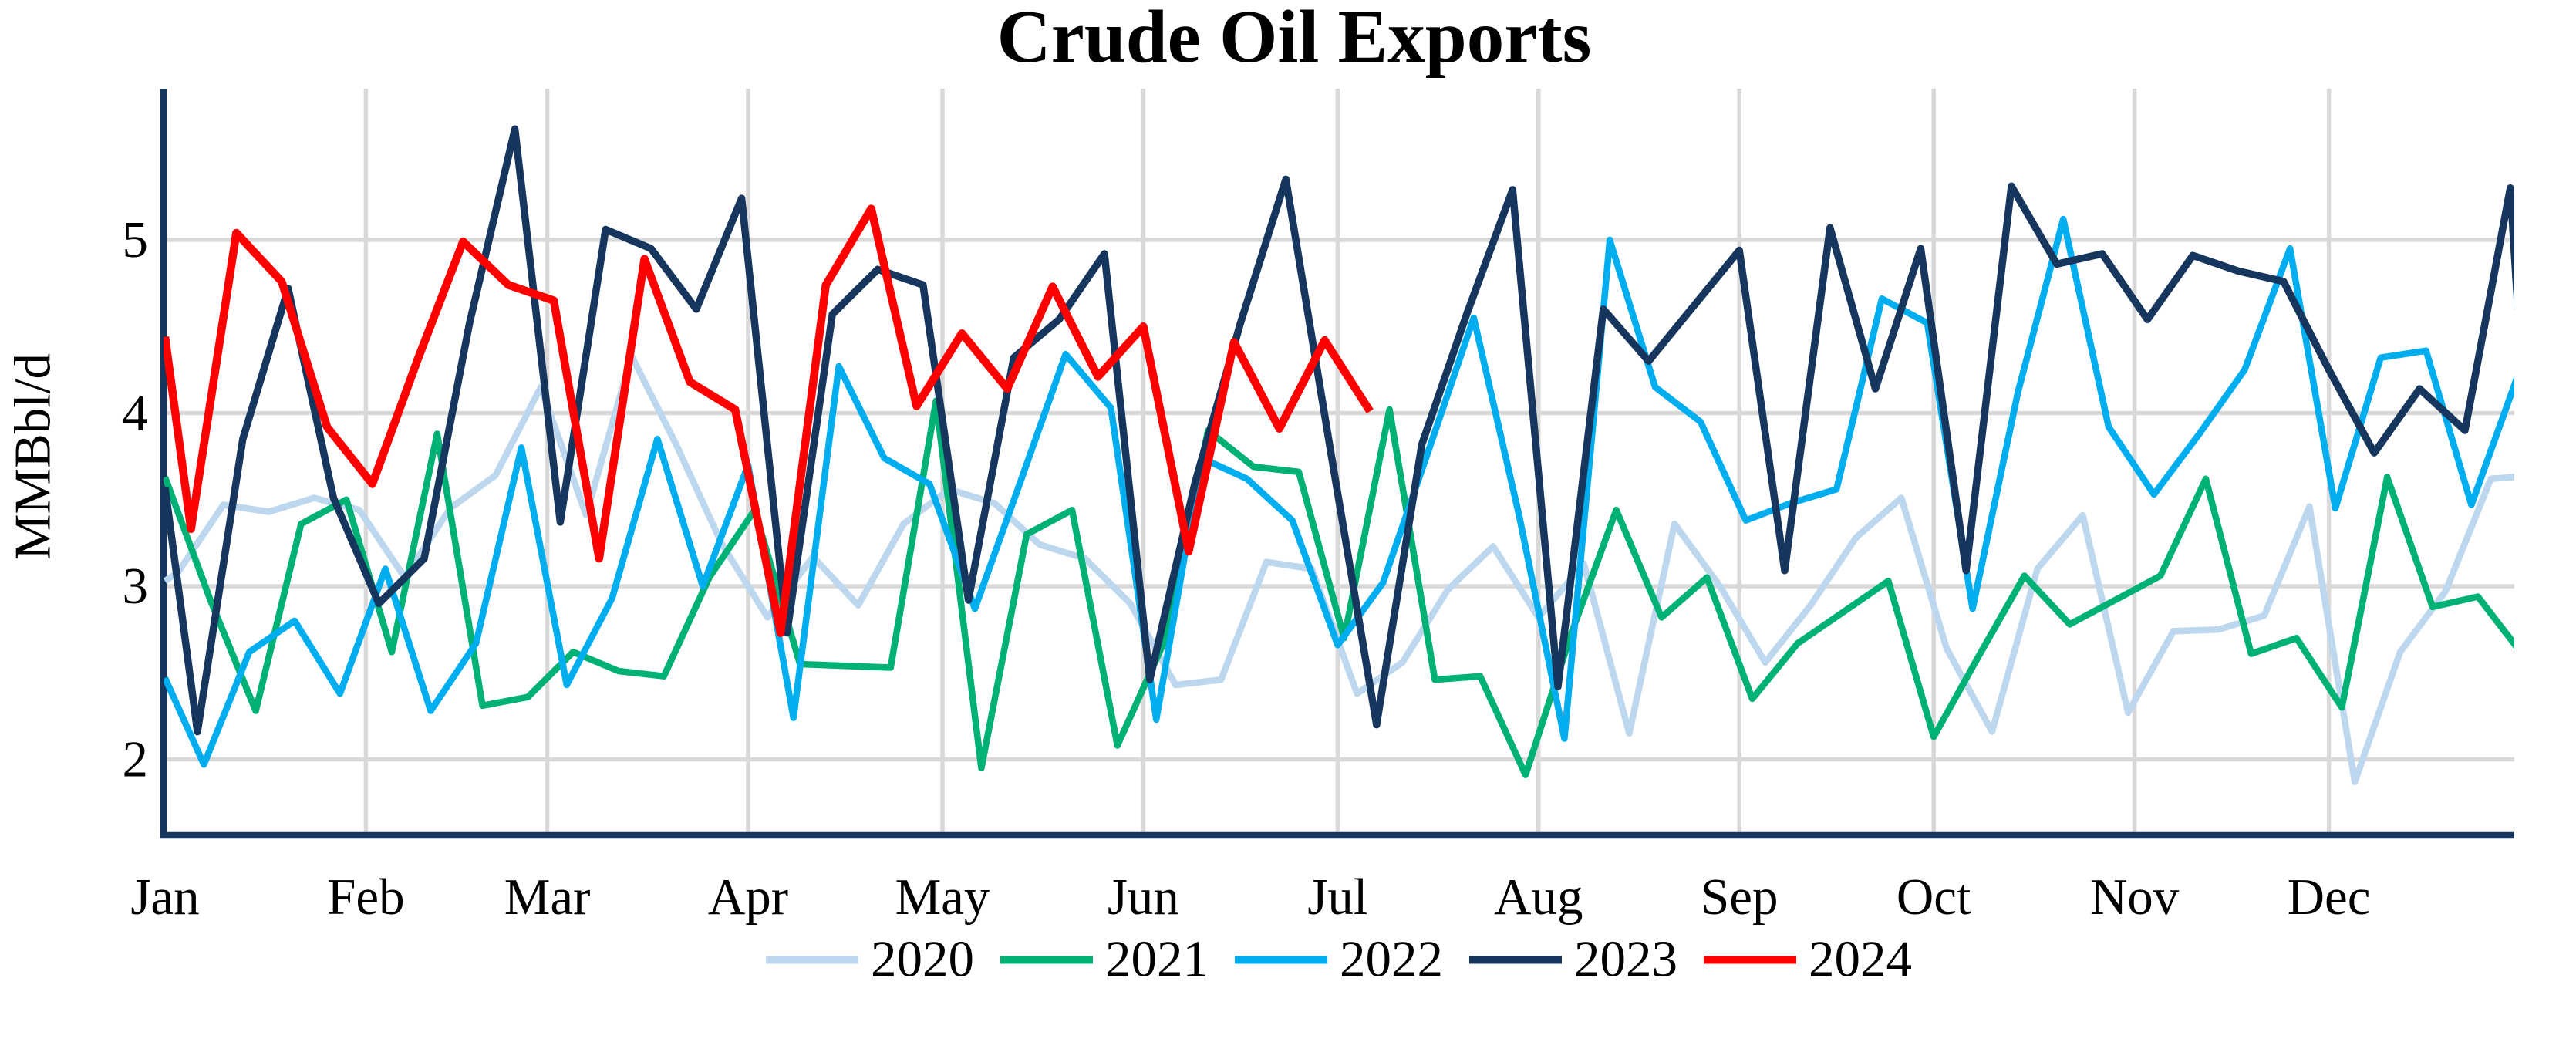 The image size is (2576, 1049). What do you see at coordinates (1281, 959) in the screenshot?
I see `legend-swatch-2022` at bounding box center [1281, 959].